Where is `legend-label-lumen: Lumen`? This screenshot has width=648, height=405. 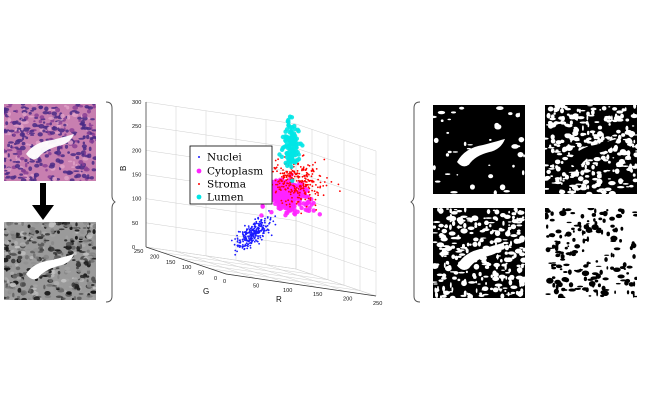
legend-label-lumen: Lumen is located at coordinates (225, 198).